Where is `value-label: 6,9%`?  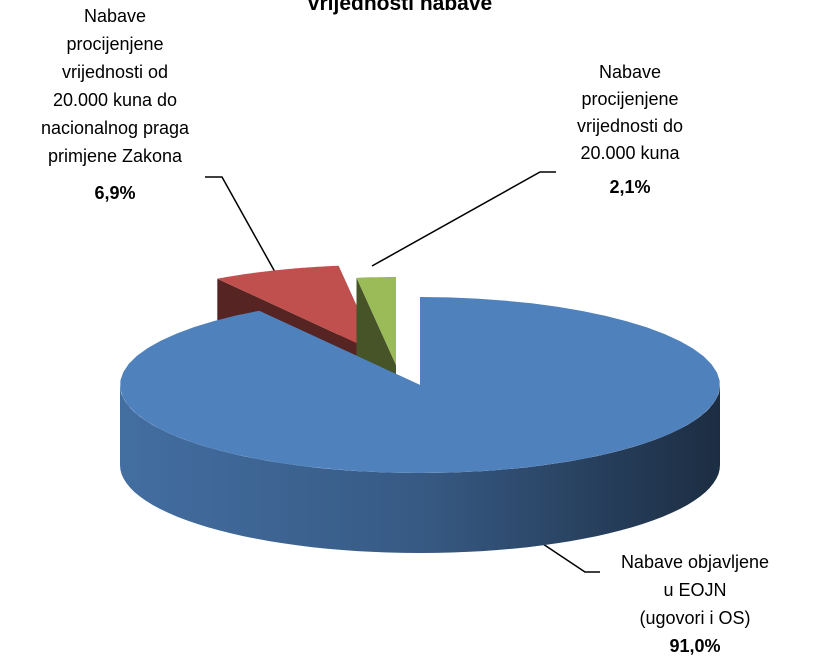 value-label: 6,9% is located at coordinates (114, 193).